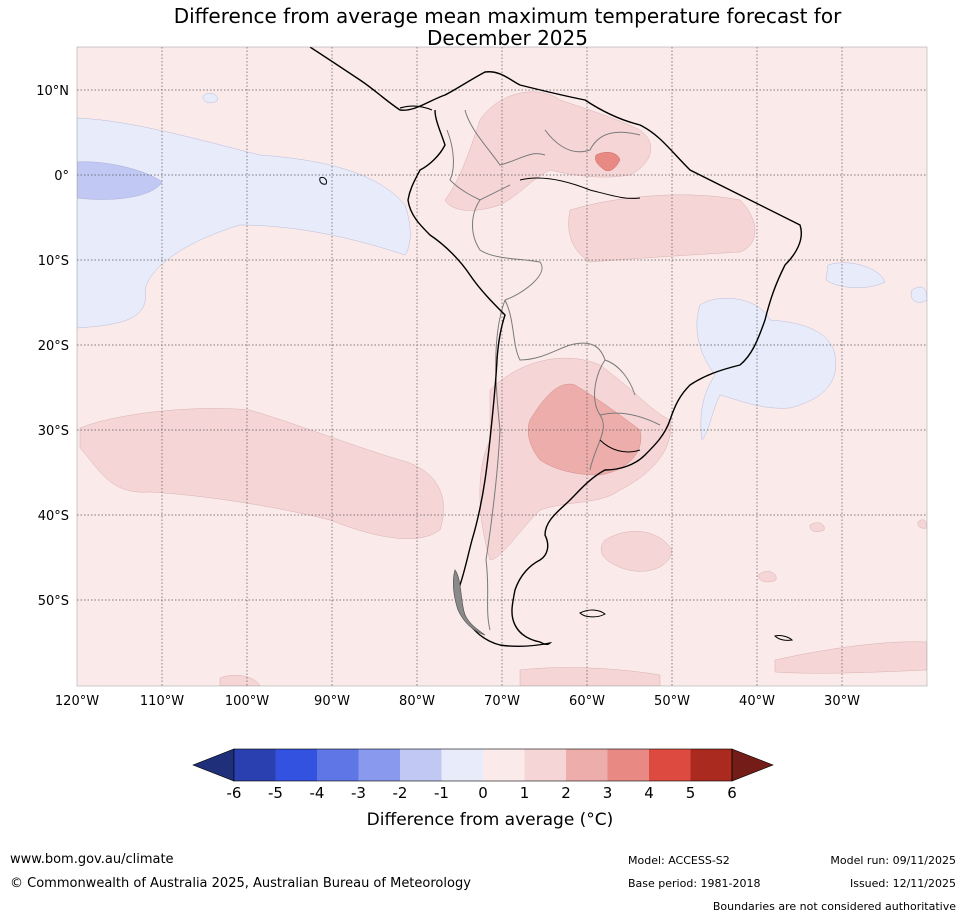  What do you see at coordinates (842, 701) in the screenshot?
I see `lon-label: 30°W` at bounding box center [842, 701].